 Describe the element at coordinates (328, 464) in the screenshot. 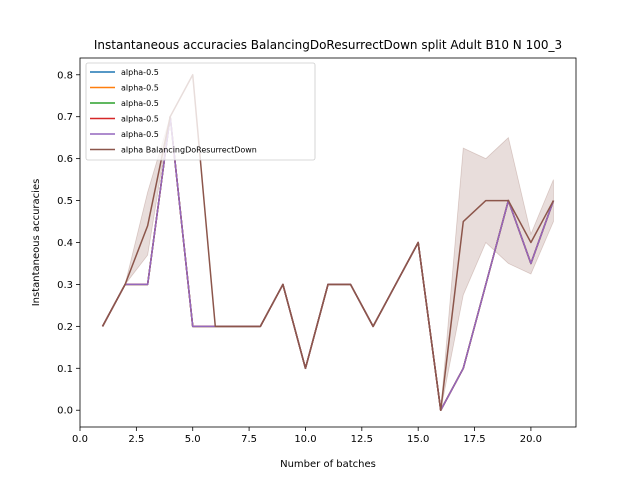

I see `x-axis-label: Number of batches` at that location.